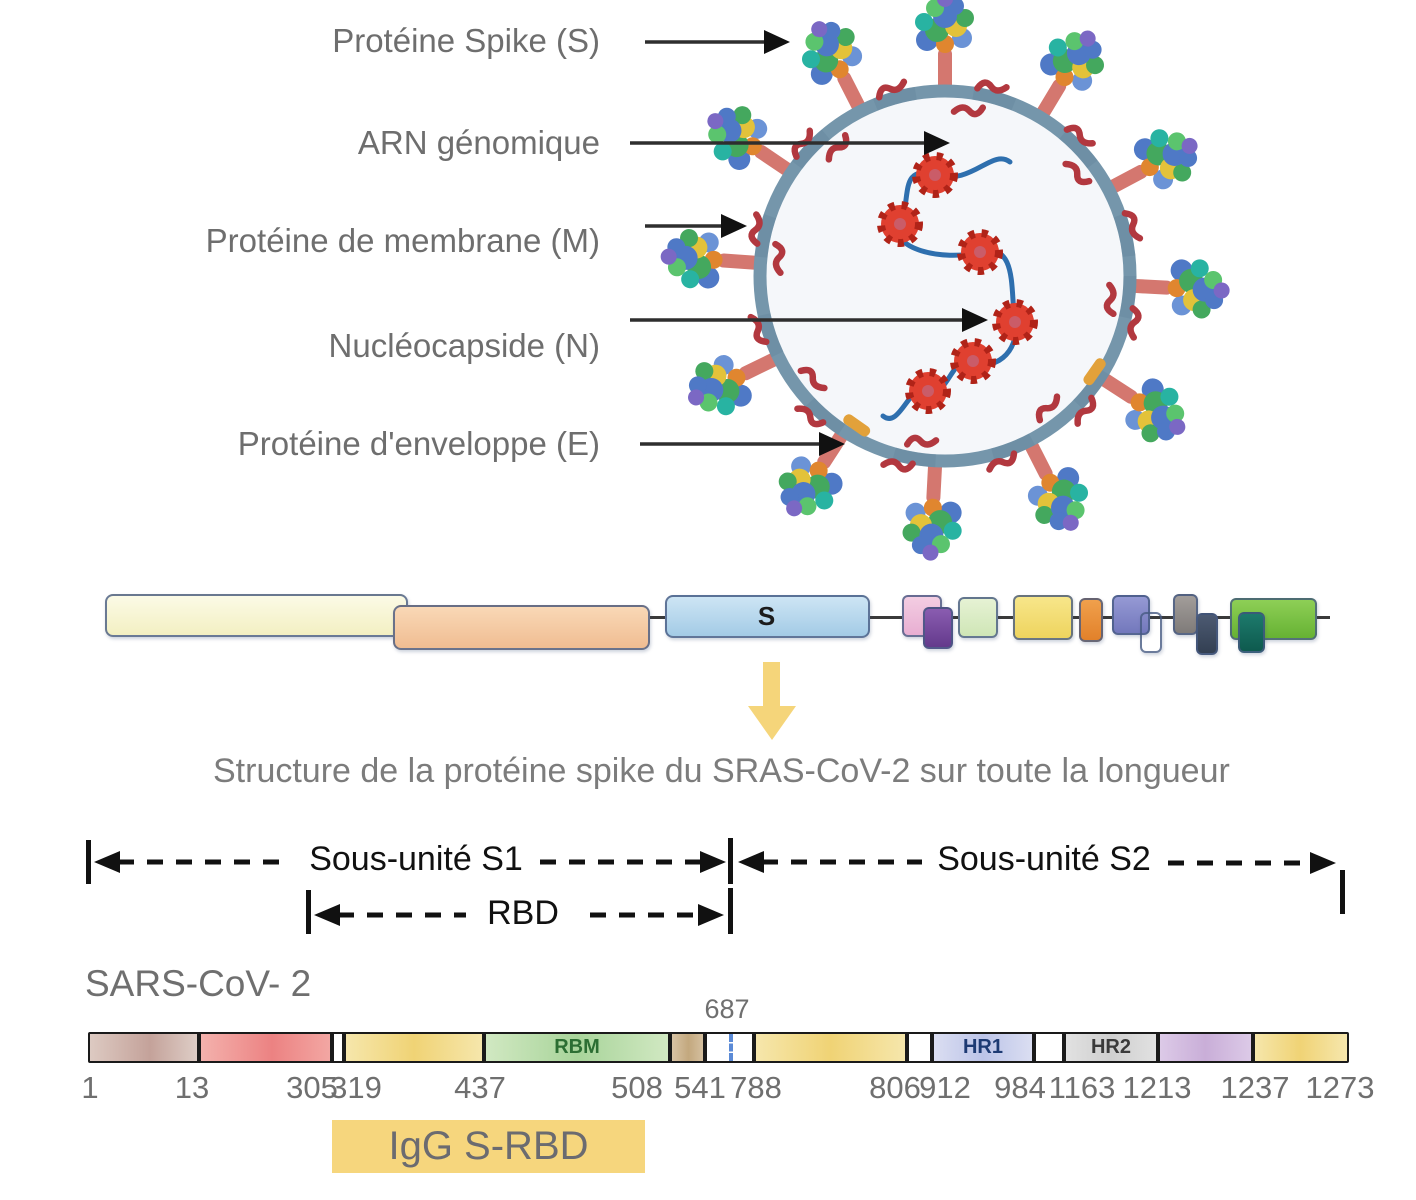 The width and height of the screenshot is (1416, 1200). I want to click on down-arrow-head, so click(772, 723).